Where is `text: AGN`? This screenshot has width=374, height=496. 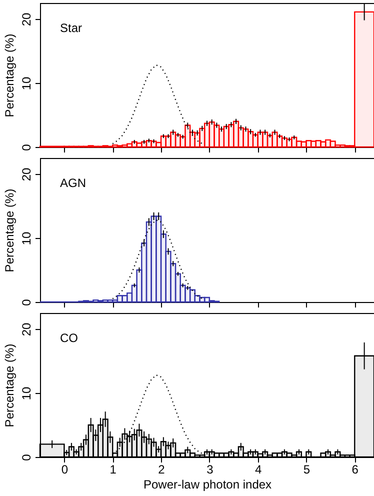
text: AGN is located at coordinates (73, 183).